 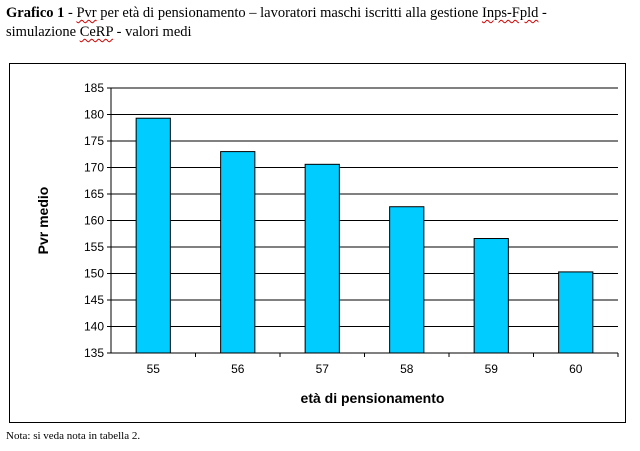 I want to click on y-tick-label: 135, so click(x=94, y=353).